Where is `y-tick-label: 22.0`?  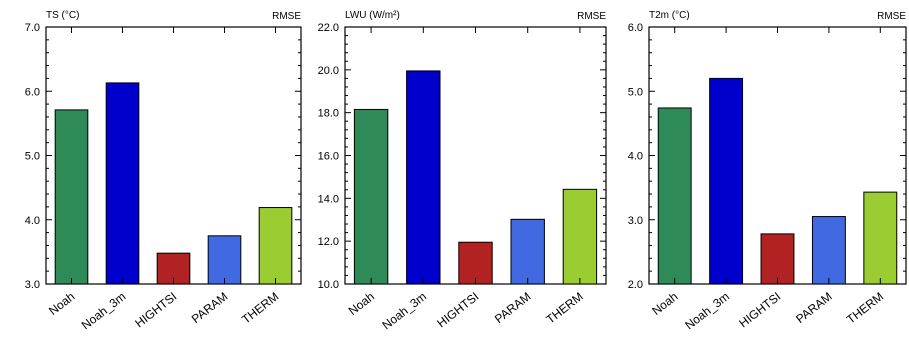 y-tick-label: 22.0 is located at coordinates (328, 28).